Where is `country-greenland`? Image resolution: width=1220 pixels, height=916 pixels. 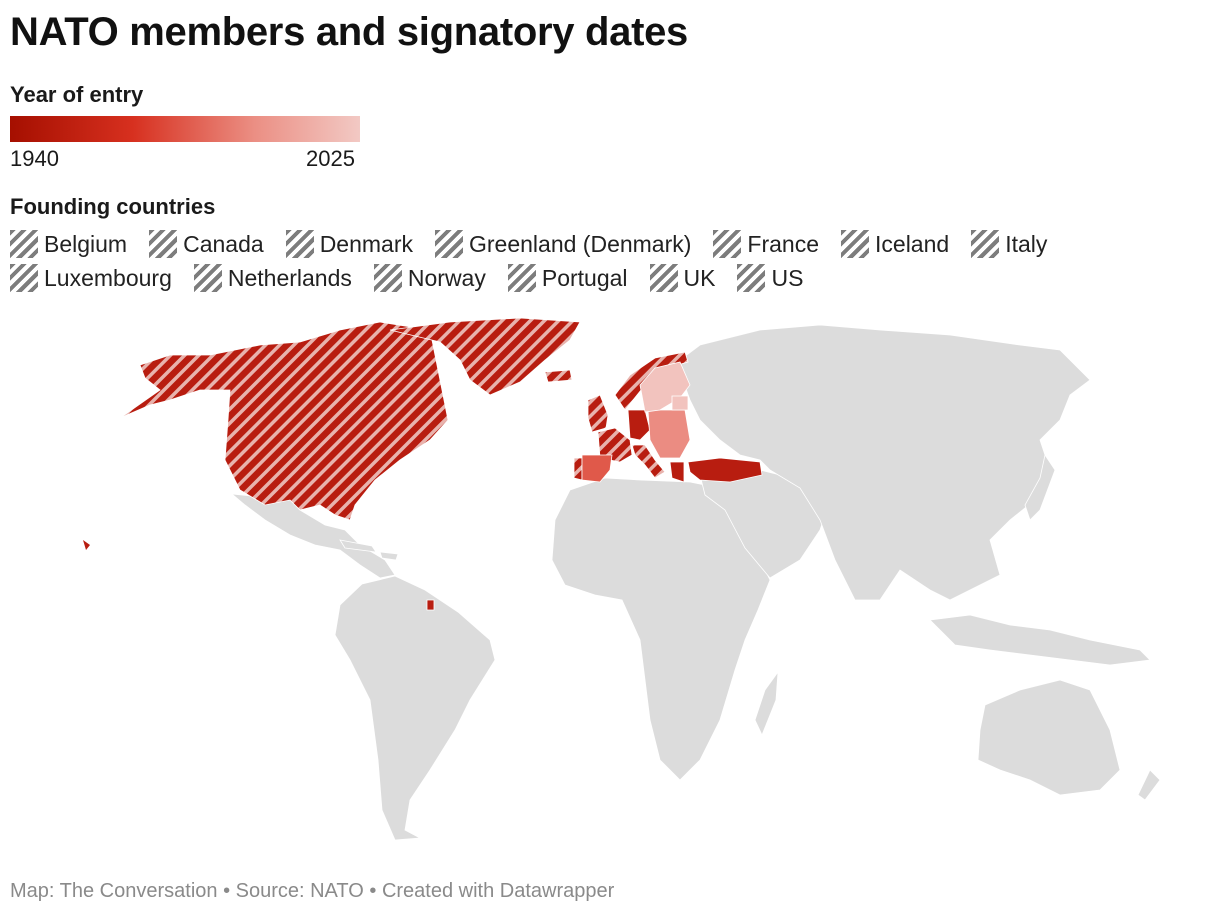 country-greenland is located at coordinates (485, 356).